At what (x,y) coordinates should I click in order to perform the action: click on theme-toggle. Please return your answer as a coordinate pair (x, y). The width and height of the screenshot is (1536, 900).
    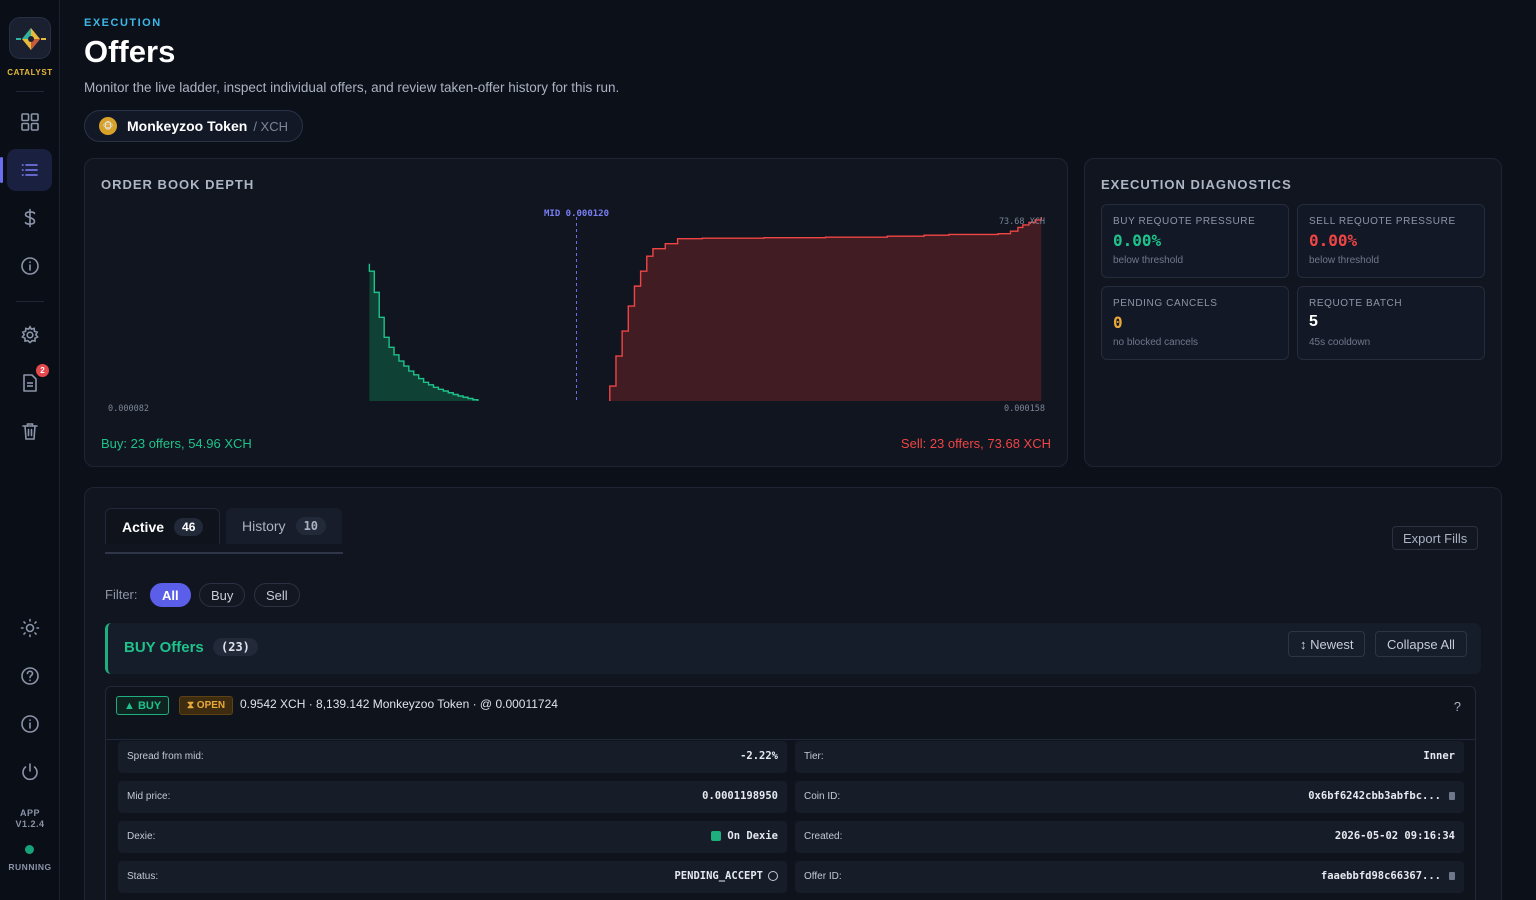
    Looking at the image, I should click on (29, 628).